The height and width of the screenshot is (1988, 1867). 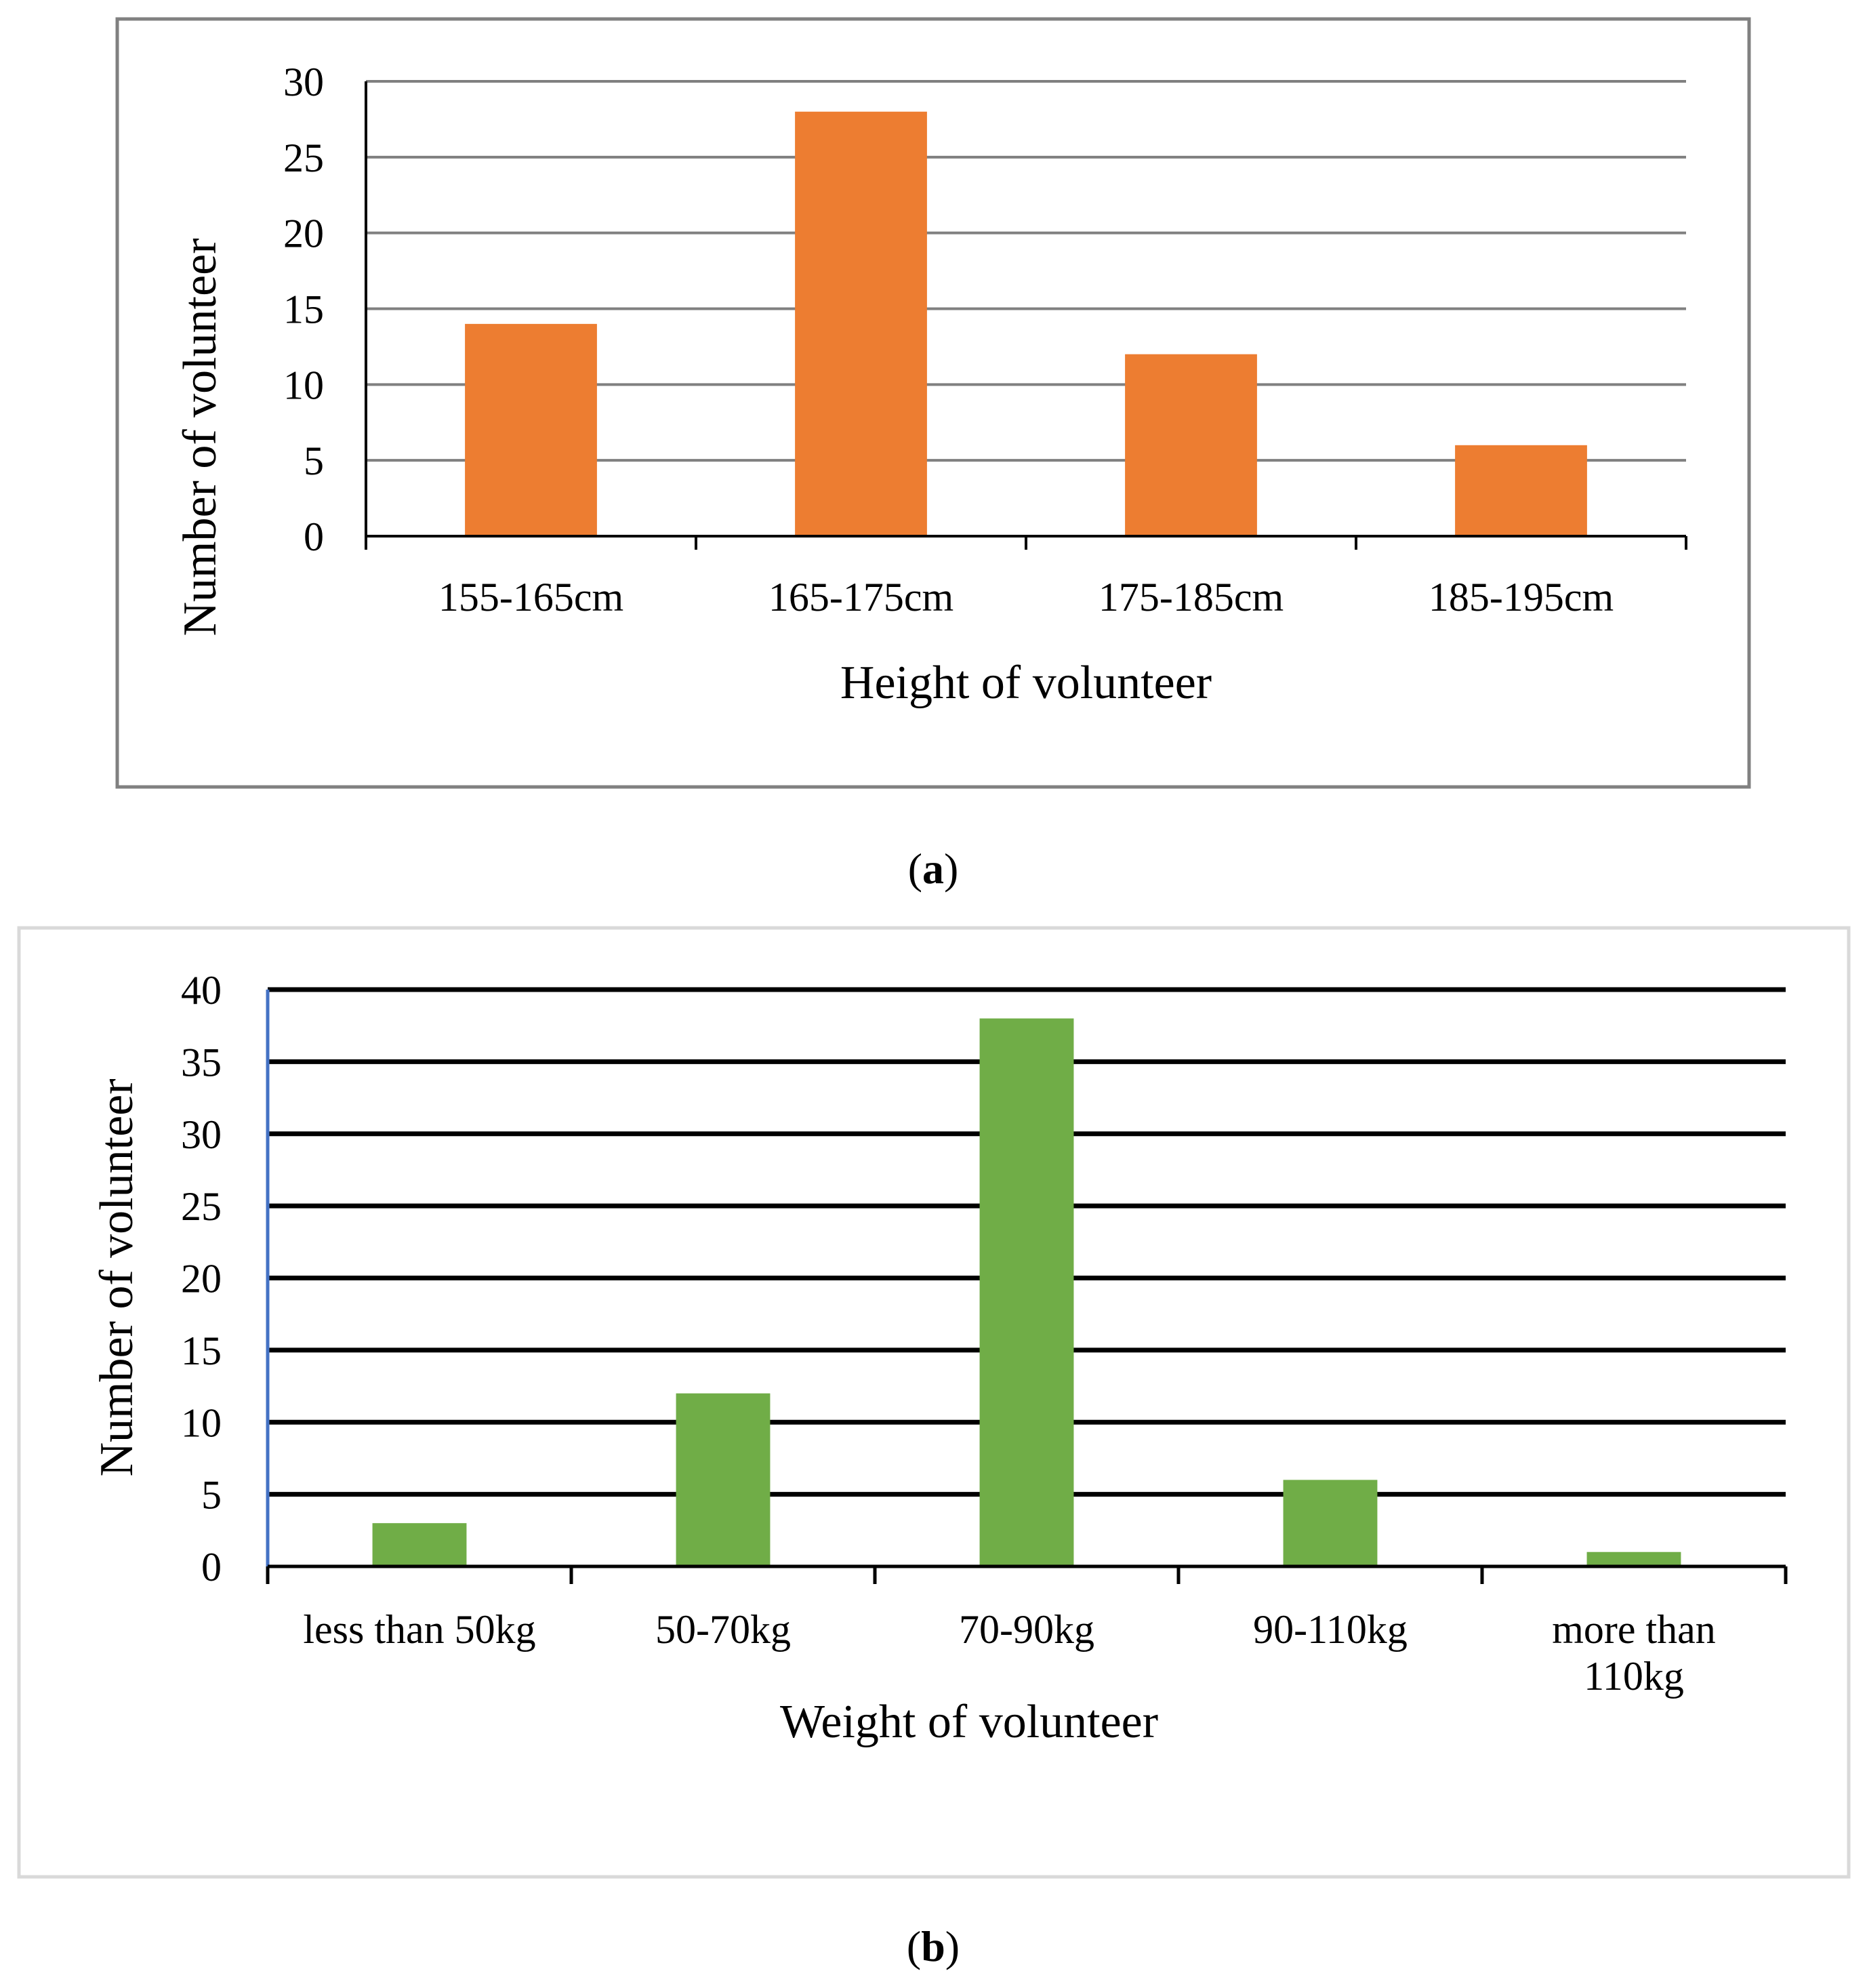 What do you see at coordinates (933, 869) in the screenshot?
I see `panel-label-a: (a)` at bounding box center [933, 869].